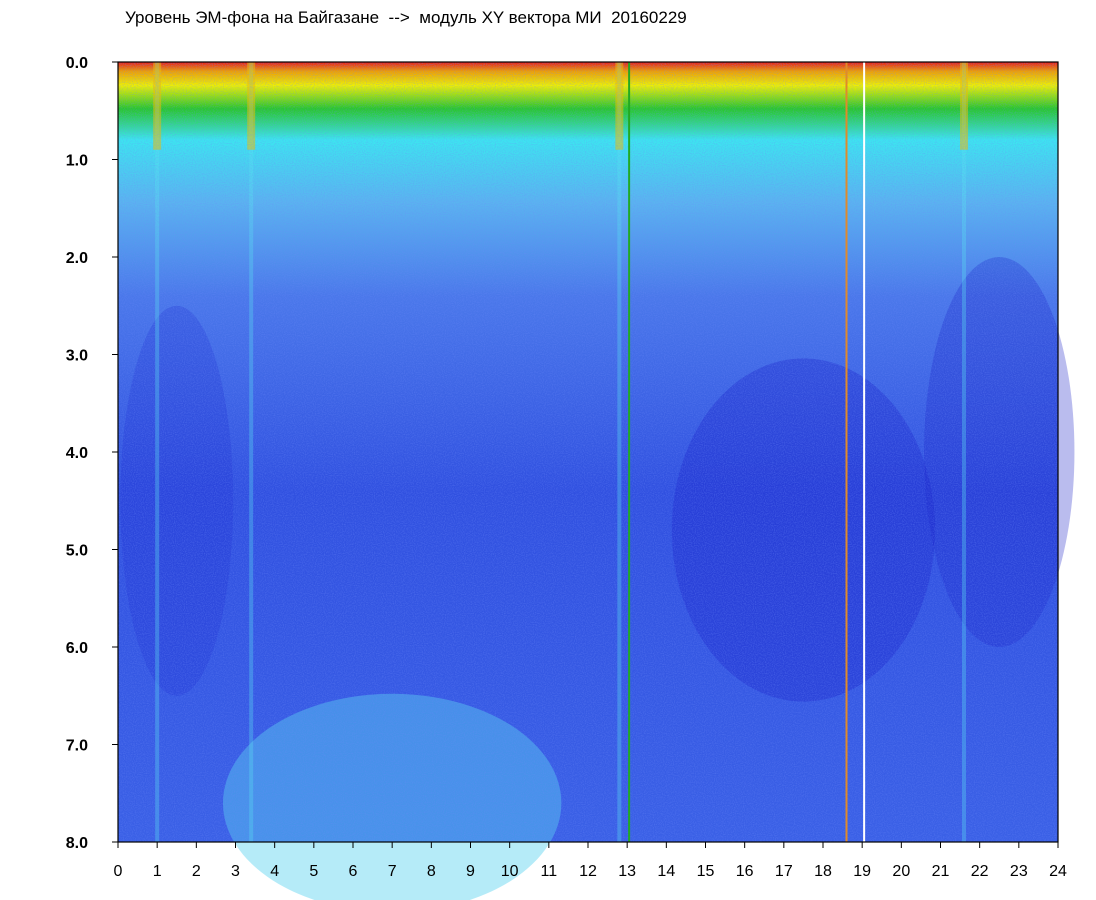  Describe the element at coordinates (392, 871) in the screenshot. I see `x-tick-label: 7` at that location.